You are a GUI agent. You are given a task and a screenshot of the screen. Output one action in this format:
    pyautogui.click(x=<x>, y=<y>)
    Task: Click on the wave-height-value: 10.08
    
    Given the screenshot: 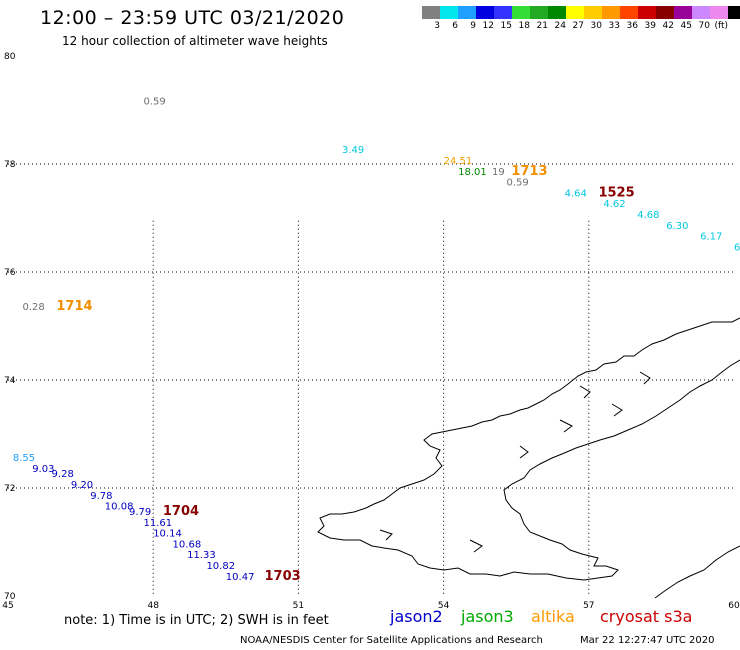 What is the action you would take?
    pyautogui.click(x=119, y=507)
    